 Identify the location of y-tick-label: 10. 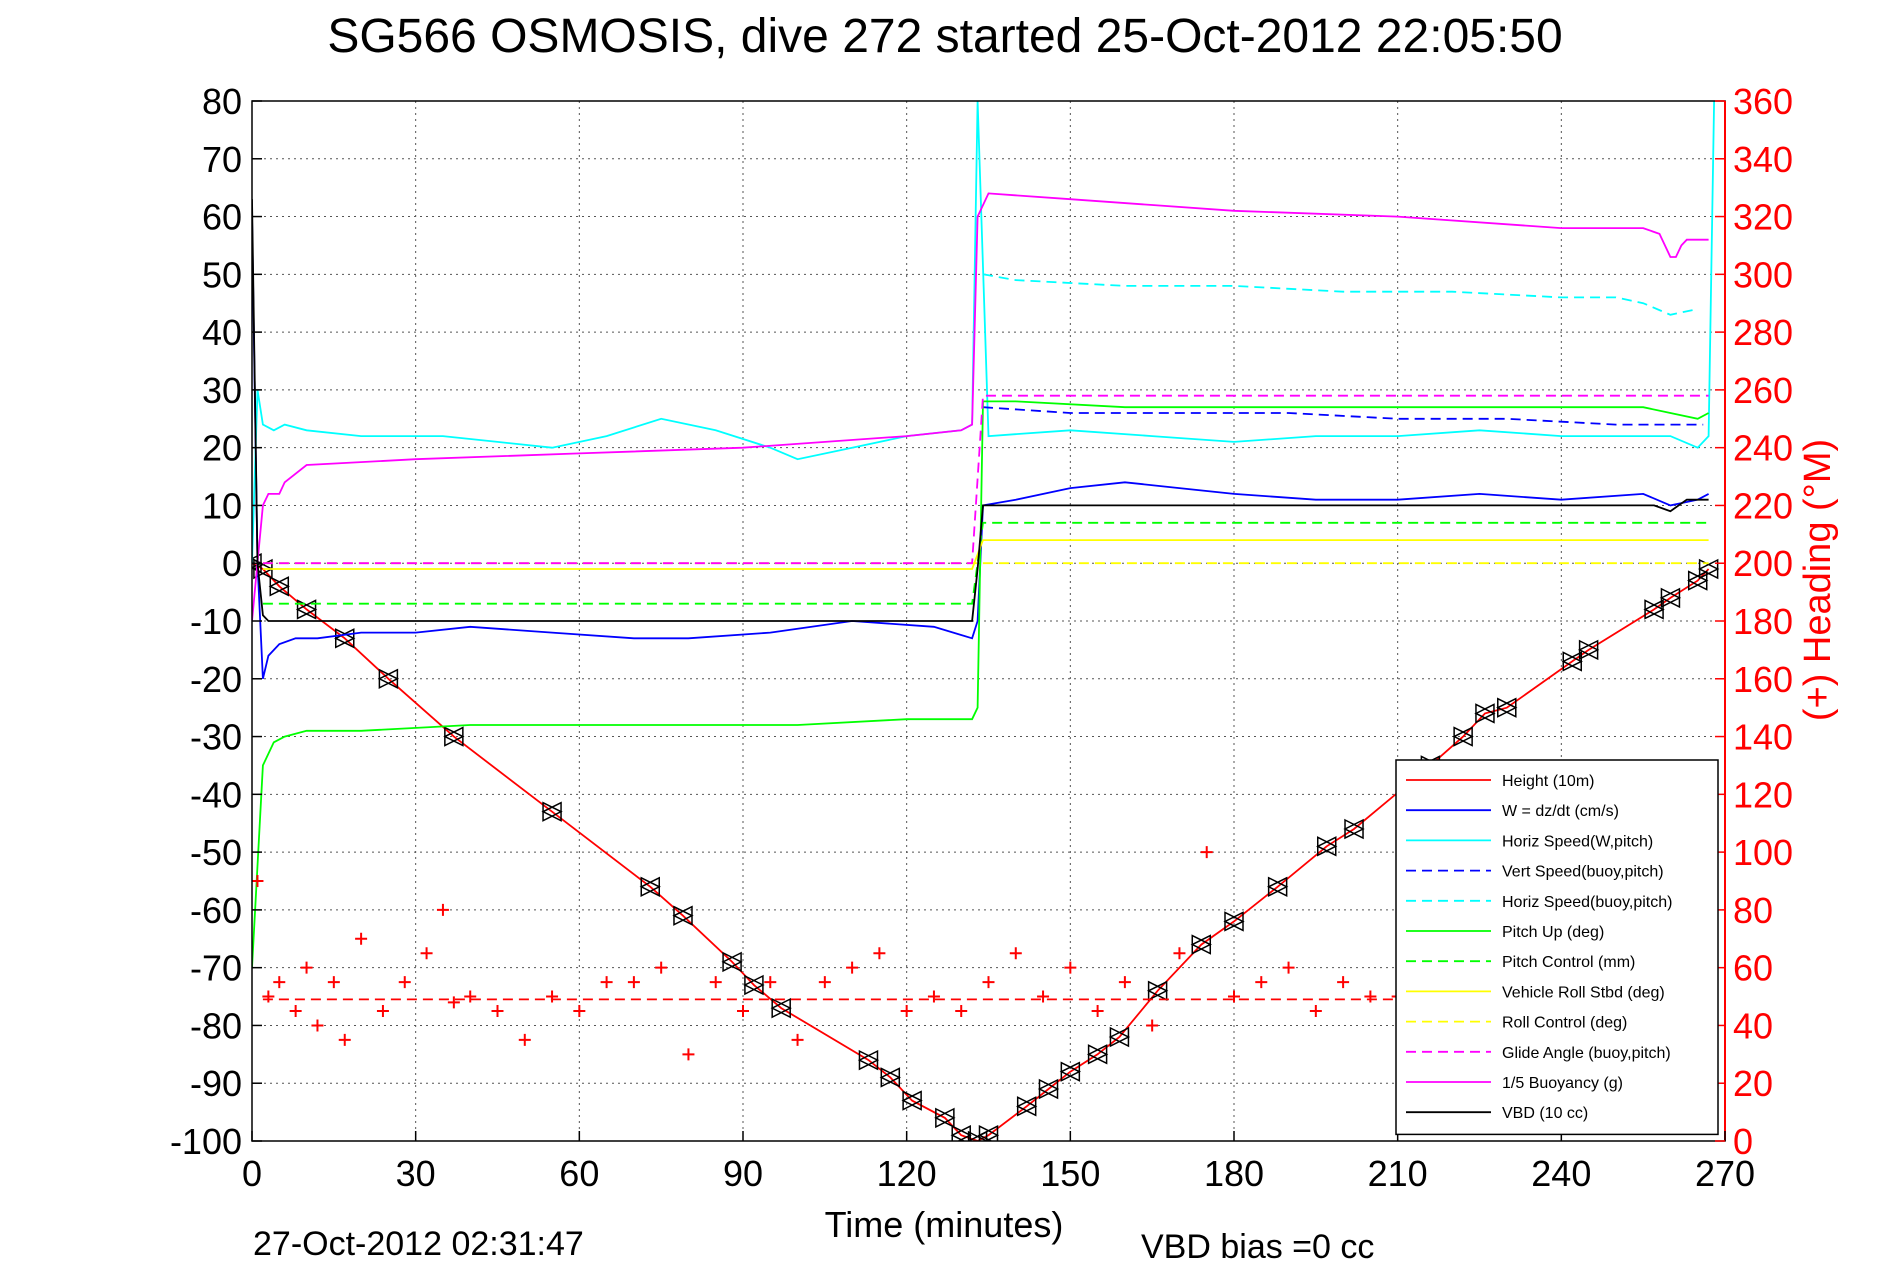
(222, 505).